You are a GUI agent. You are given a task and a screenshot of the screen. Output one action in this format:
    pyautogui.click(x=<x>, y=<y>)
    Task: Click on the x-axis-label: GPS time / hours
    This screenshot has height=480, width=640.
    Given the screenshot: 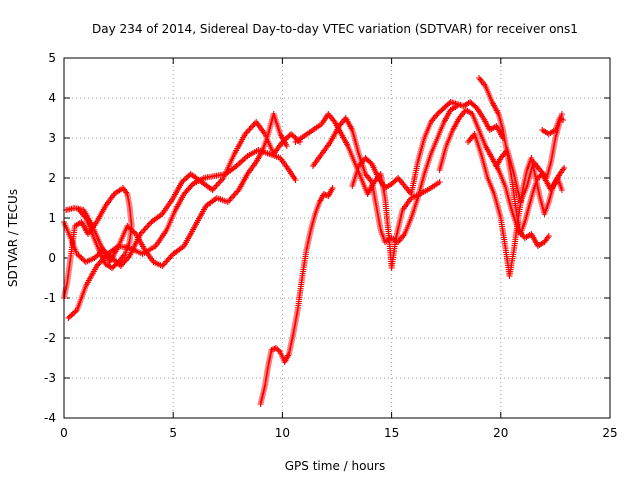 What is the action you would take?
    pyautogui.click(x=335, y=466)
    